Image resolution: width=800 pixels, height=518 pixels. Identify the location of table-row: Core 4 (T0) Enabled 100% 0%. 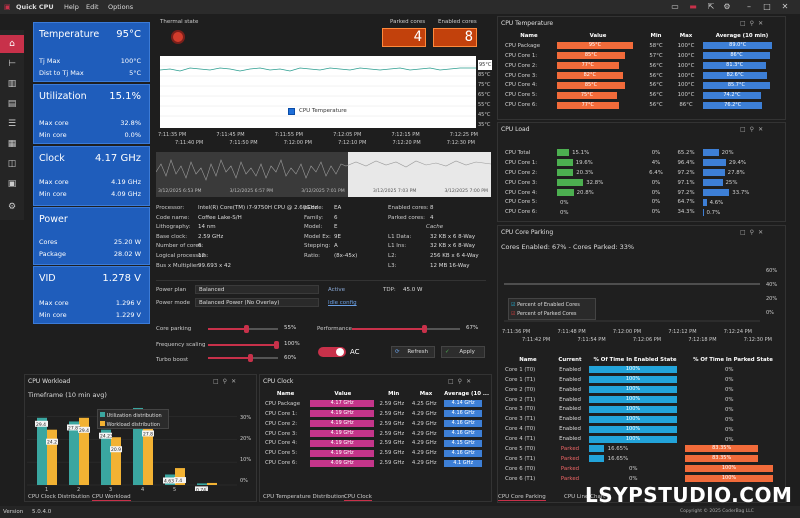
(643, 429).